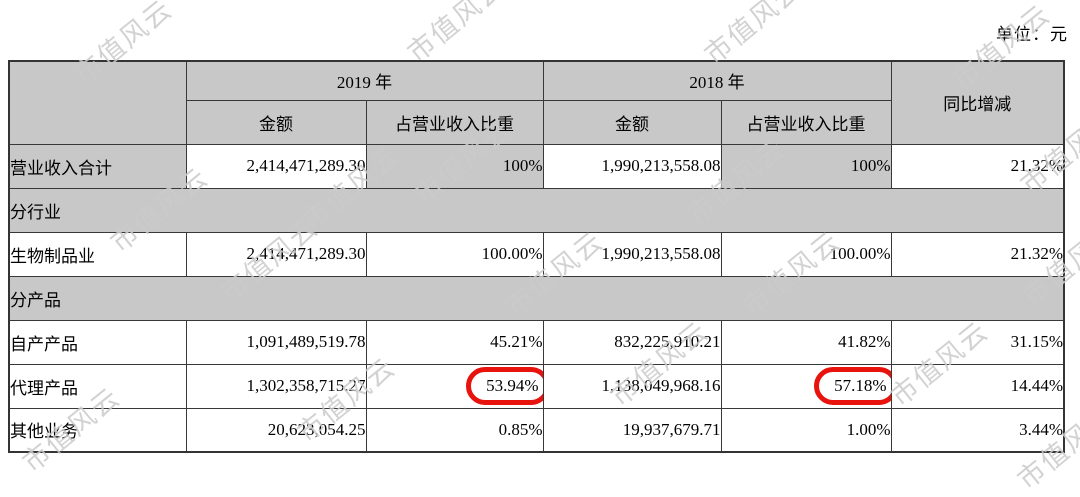 This screenshot has height=497, width=1080. What do you see at coordinates (364, 80) in the screenshot?
I see `header-cell-year-2019: 2019 年` at bounding box center [364, 80].